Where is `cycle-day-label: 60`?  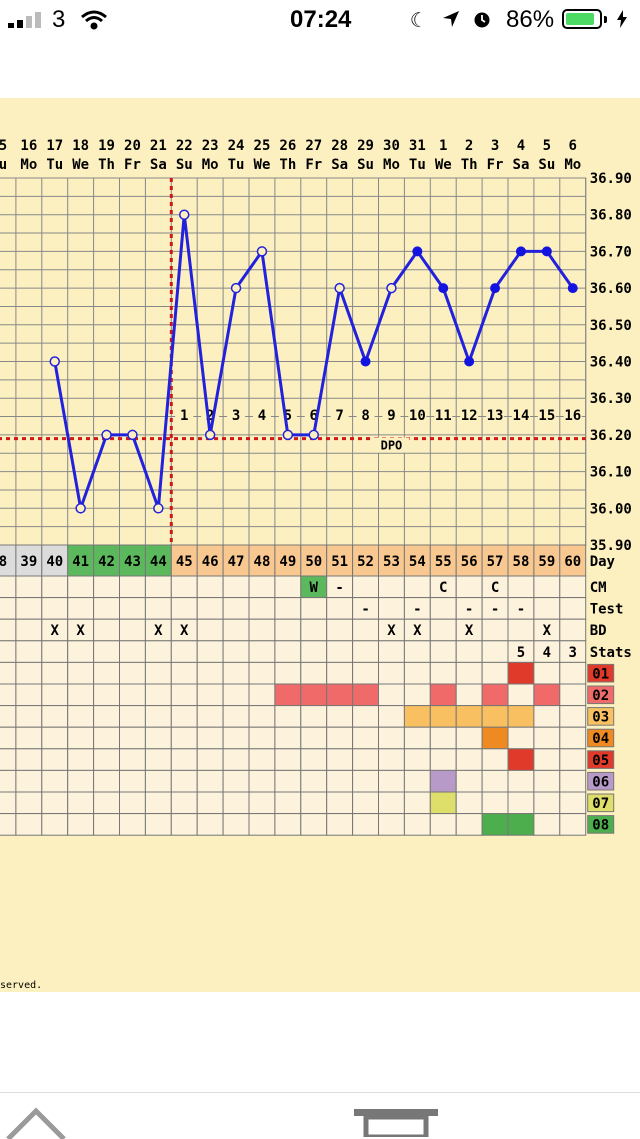 cycle-day-label: 60 is located at coordinates (572, 562).